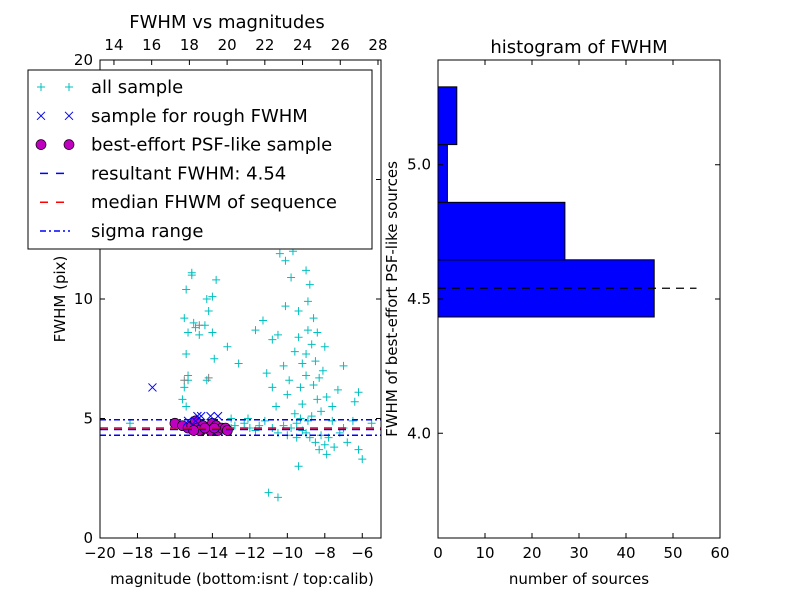  I want to click on chart-title: FWHM vs magnitudes, so click(226, 22).